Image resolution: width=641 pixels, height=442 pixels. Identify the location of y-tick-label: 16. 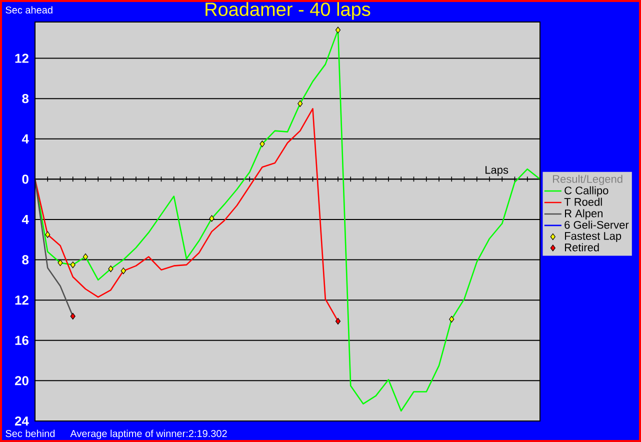
(22, 340).